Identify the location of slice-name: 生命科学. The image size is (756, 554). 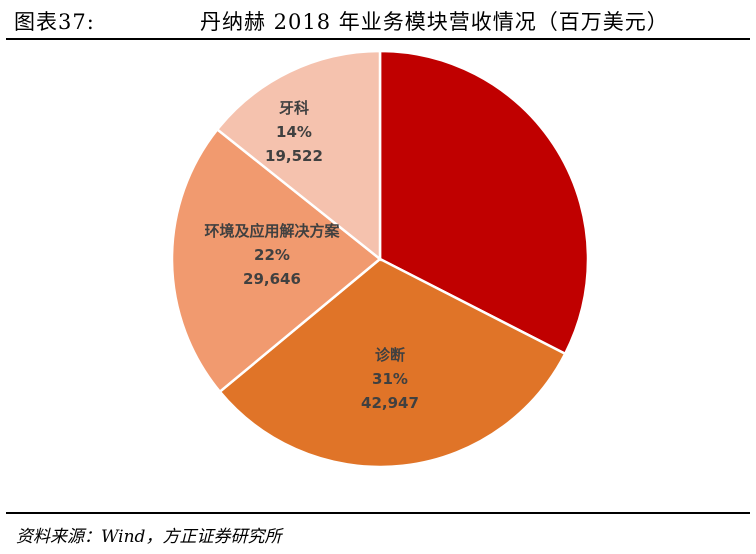
(470, 195).